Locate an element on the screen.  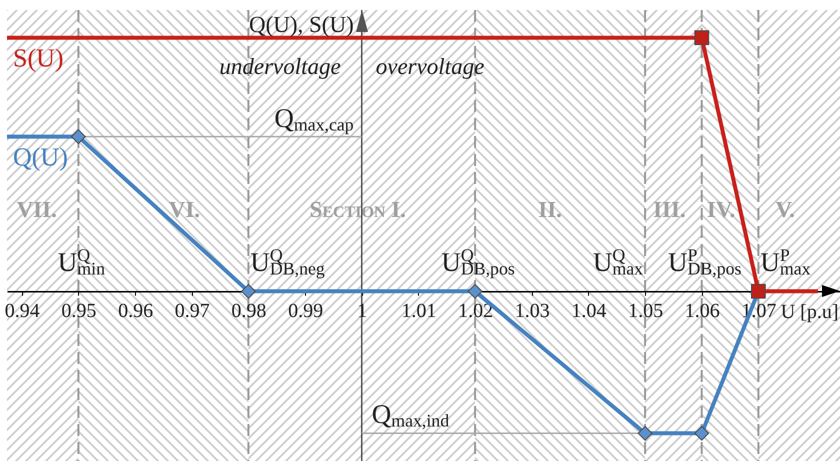
x-tick-label: 0.95 is located at coordinates (78, 311).